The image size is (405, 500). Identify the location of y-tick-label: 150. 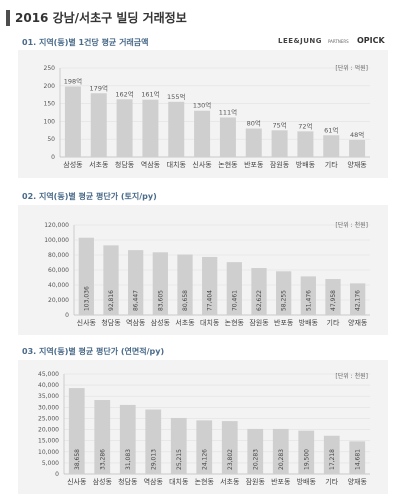
(50, 104).